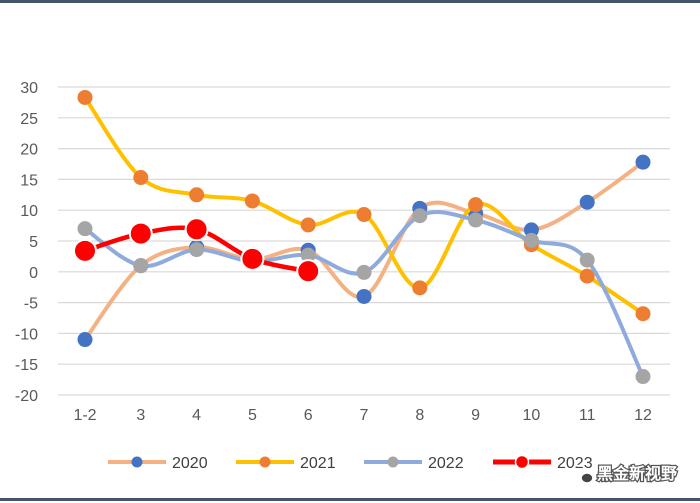 The height and width of the screenshot is (503, 700). I want to click on x-tick-label: 4, so click(196, 415).